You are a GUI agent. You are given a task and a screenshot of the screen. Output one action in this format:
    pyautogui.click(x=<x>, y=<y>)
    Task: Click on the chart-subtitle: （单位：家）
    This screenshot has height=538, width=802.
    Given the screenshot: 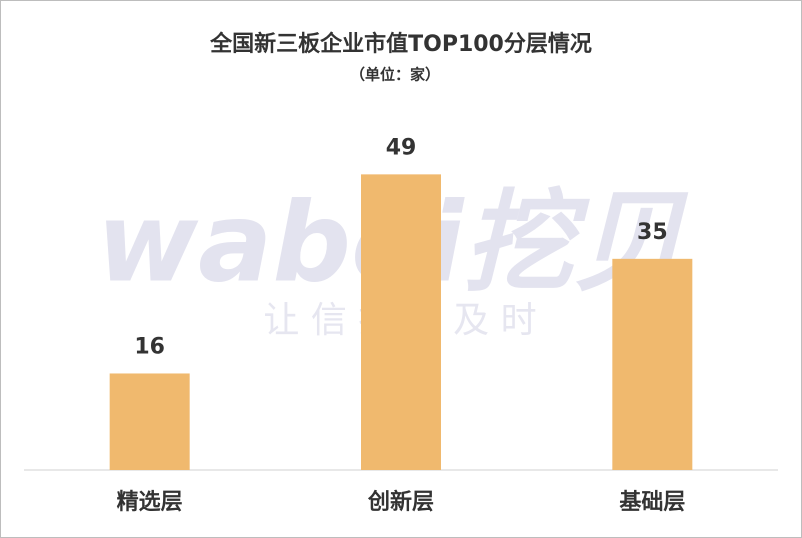 What is the action you would take?
    pyautogui.click(x=395, y=75)
    